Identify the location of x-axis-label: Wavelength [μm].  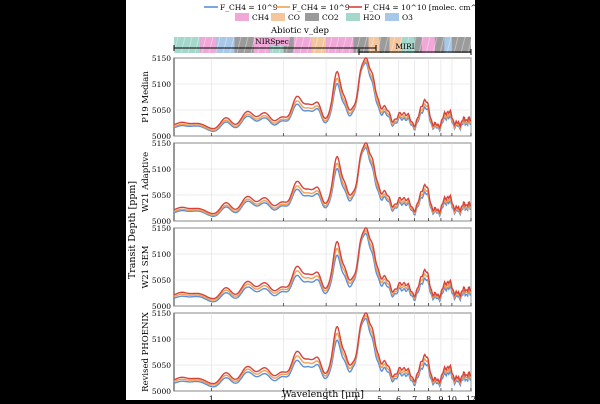
(323, 394).